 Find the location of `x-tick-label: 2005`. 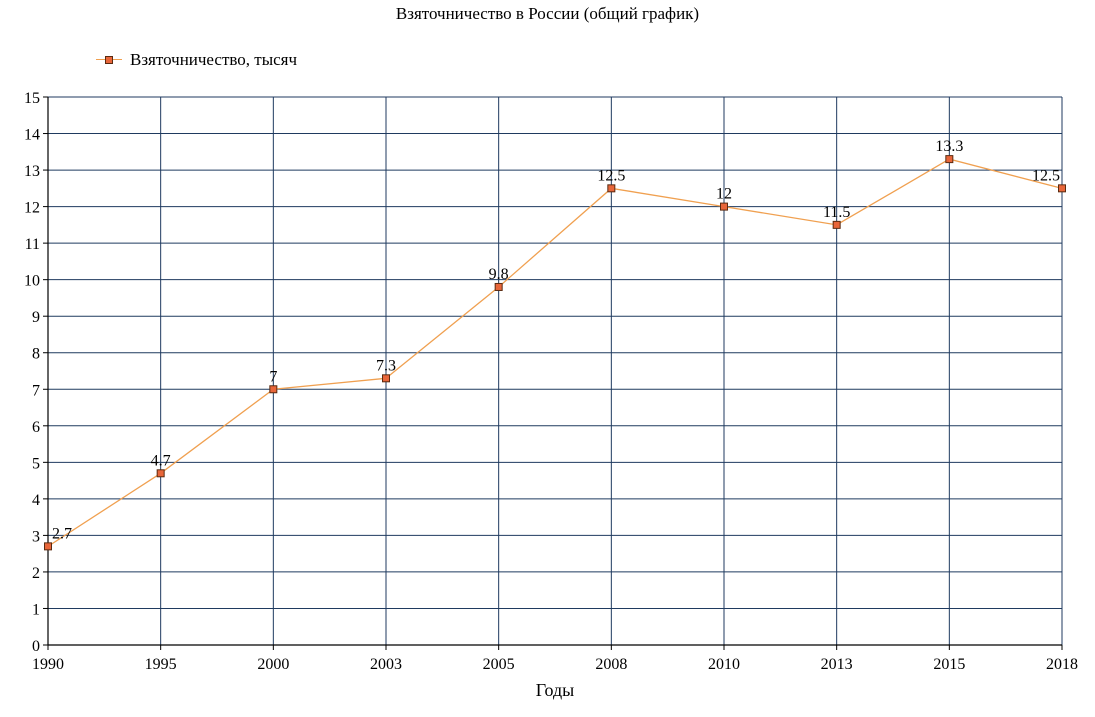

x-tick-label: 2005 is located at coordinates (499, 664).